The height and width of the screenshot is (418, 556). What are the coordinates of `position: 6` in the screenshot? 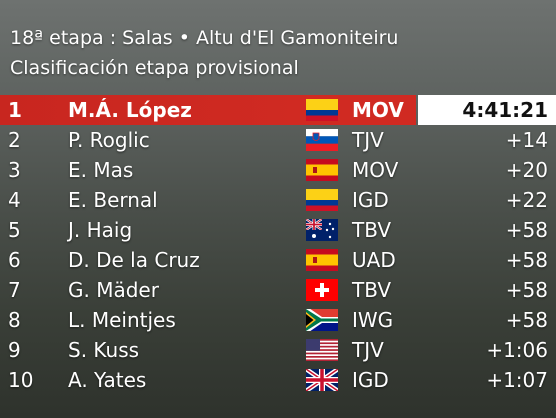 It's located at (14, 260).